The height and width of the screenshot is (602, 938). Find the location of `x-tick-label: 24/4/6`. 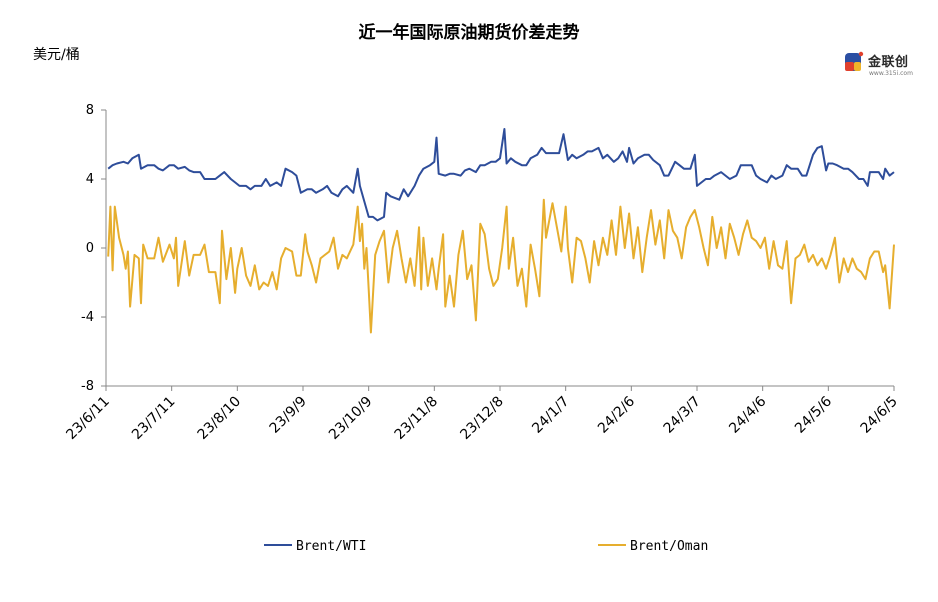

x-tick-label: 24/4/6 is located at coordinates (747, 414).